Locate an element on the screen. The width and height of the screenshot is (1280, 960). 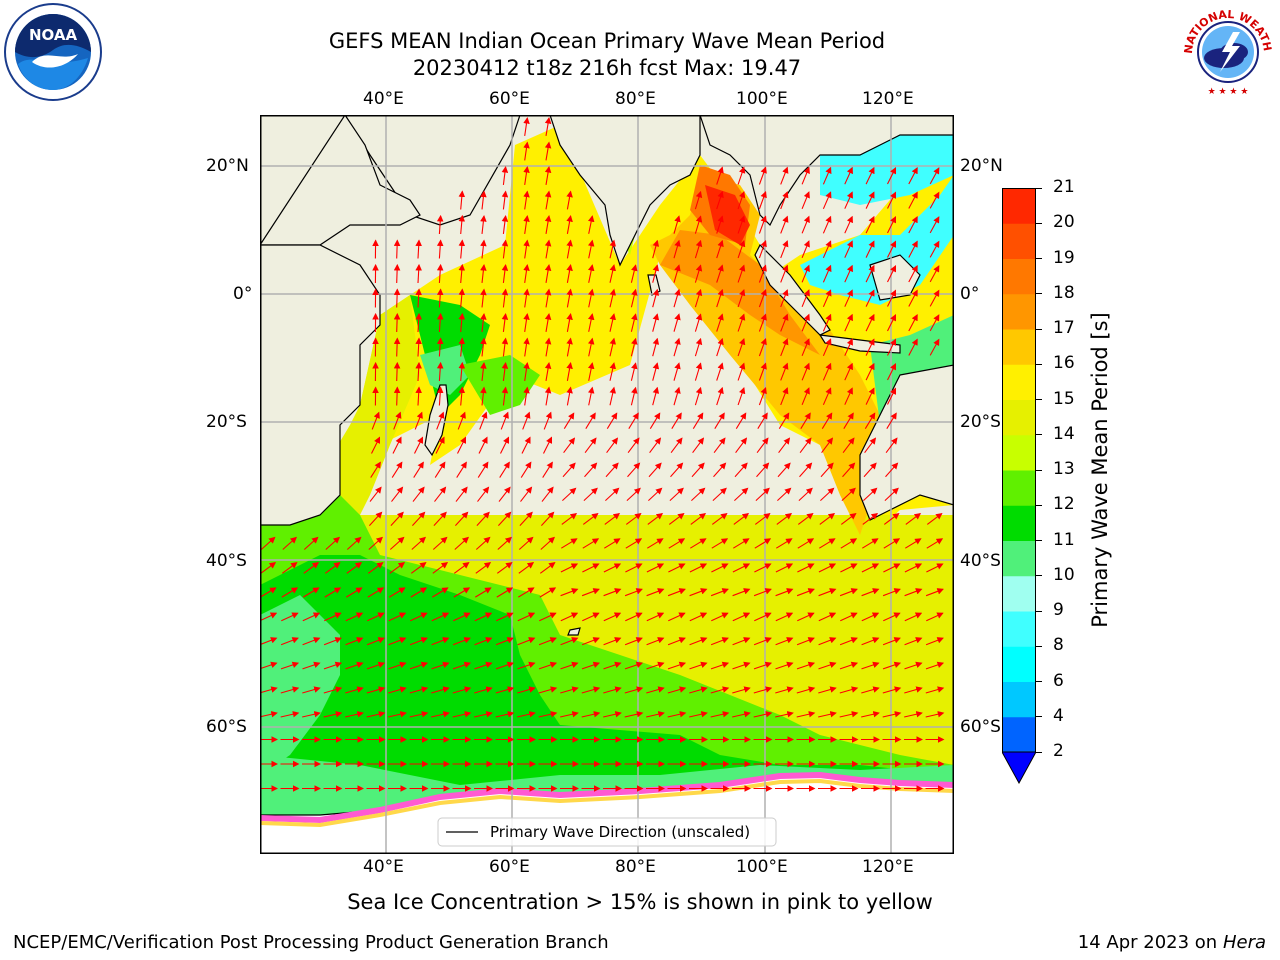
colorbar is located at coordinates (1019, 486).